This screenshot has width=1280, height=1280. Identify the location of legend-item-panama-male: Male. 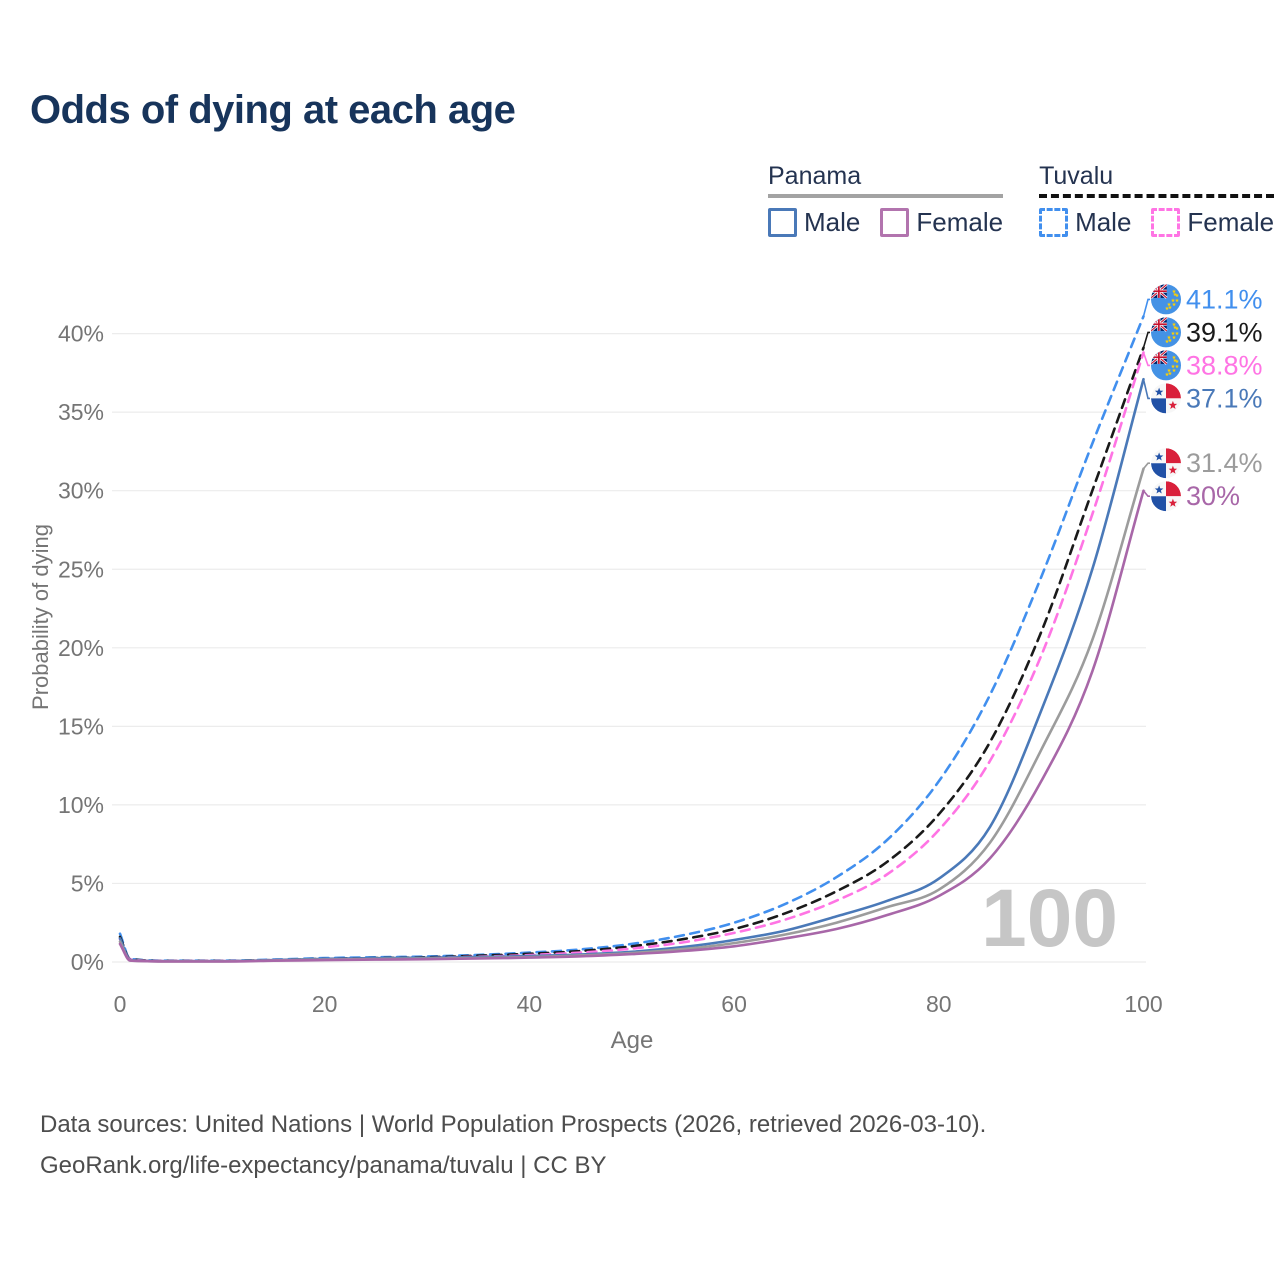
(814, 222).